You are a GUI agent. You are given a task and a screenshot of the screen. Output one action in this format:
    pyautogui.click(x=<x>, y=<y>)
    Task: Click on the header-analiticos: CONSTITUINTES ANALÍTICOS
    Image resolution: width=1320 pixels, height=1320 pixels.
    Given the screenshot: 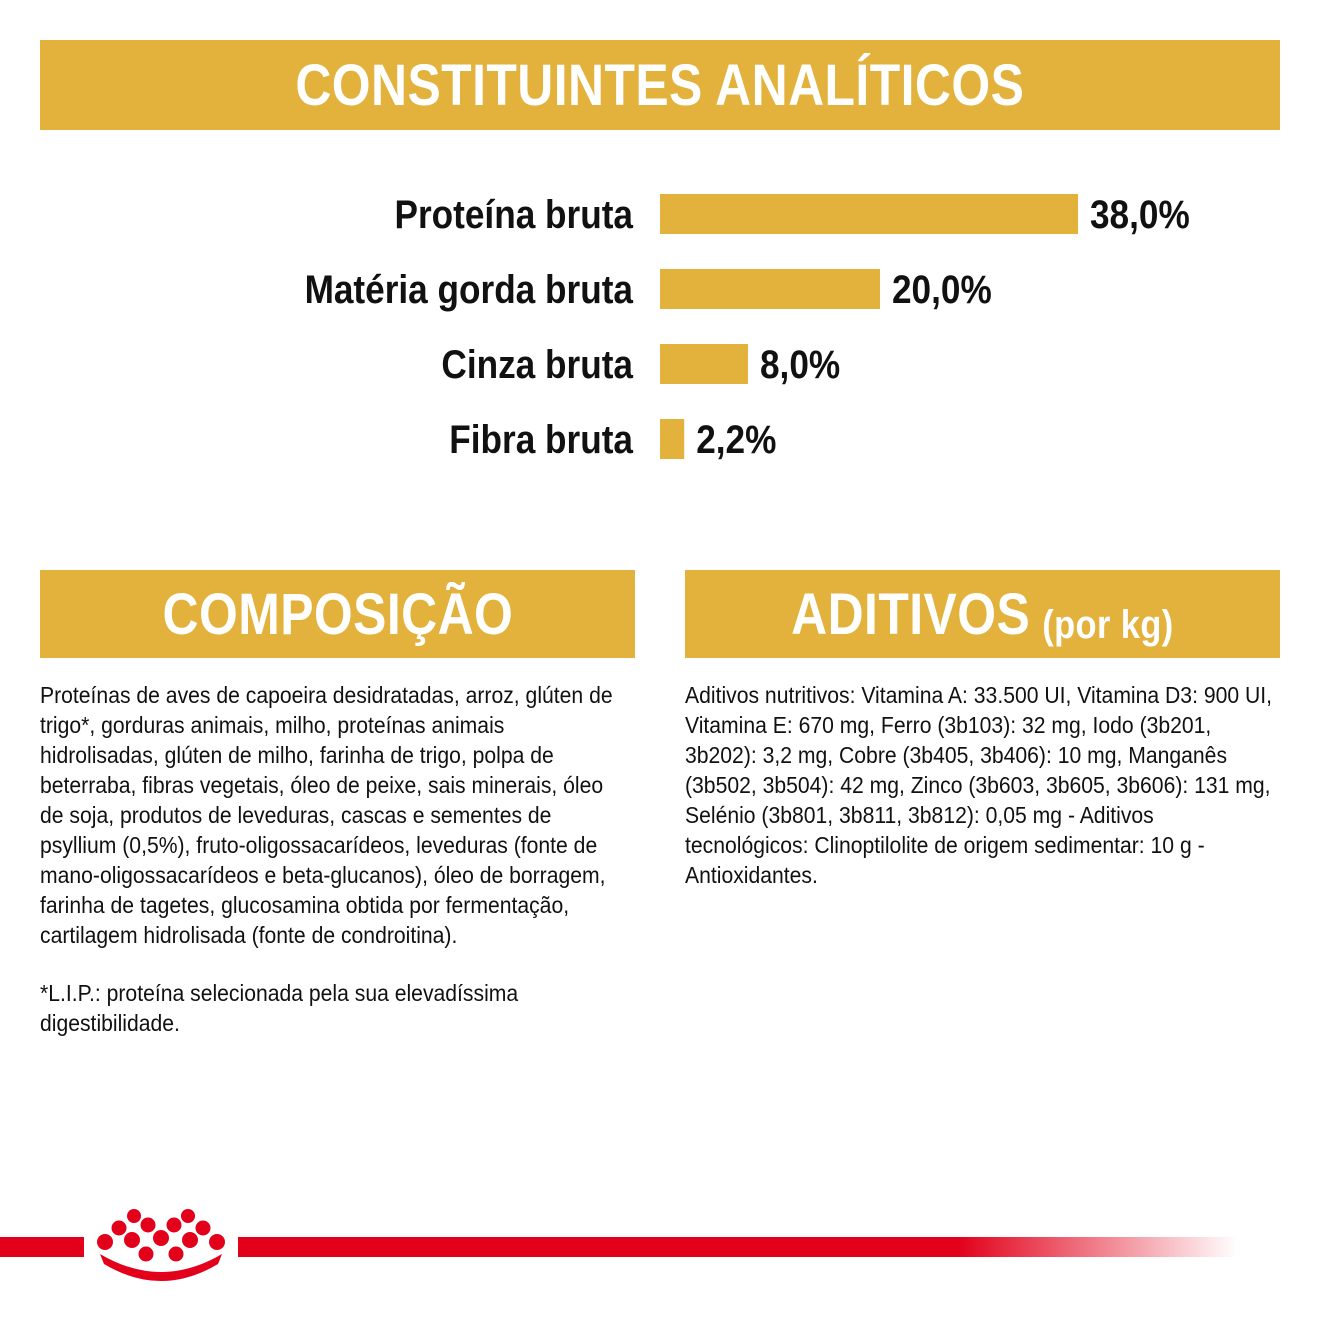 What is the action you would take?
    pyautogui.click(x=660, y=85)
    